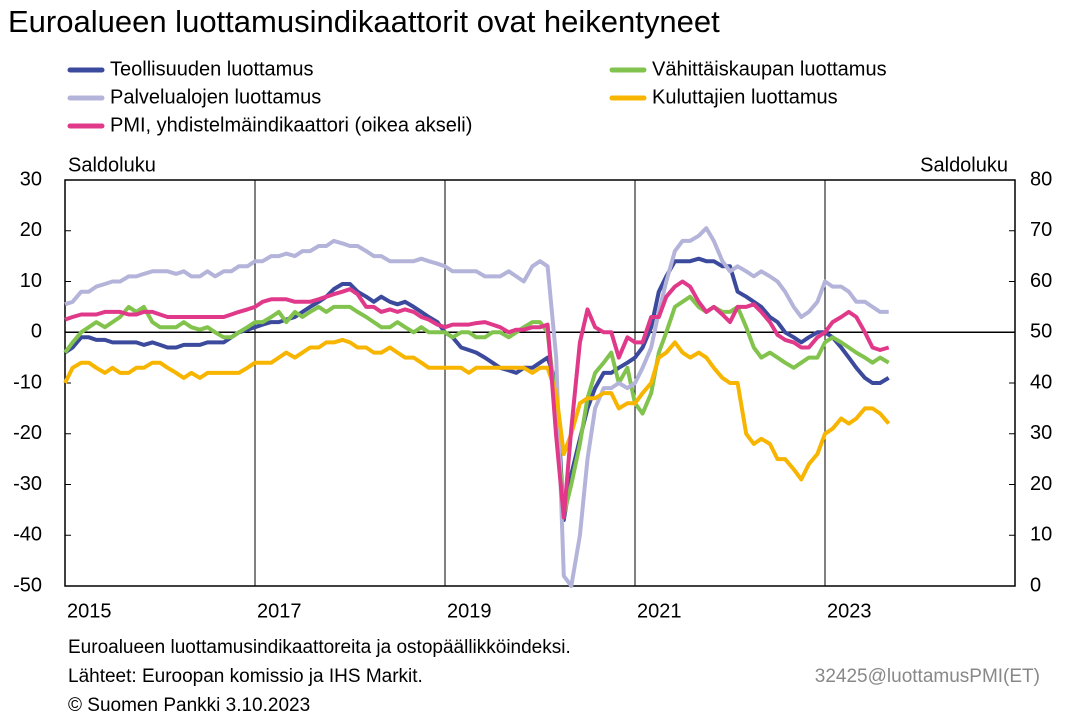 This screenshot has width=1068, height=720. What do you see at coordinates (1041, 382) in the screenshot?
I see `y2-tick-label: 40` at bounding box center [1041, 382].